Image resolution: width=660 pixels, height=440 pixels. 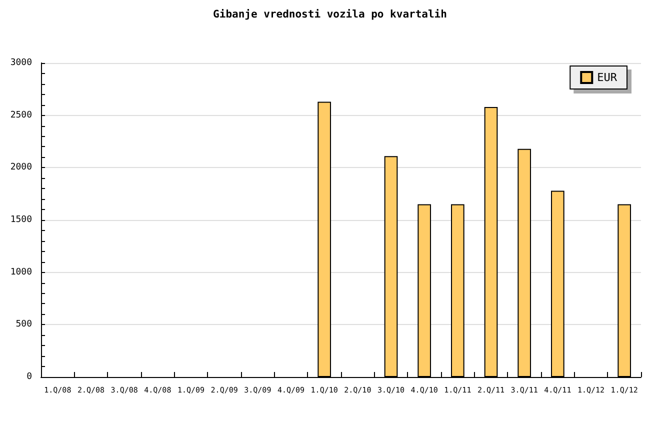 I want to click on y-tick-label: 3000, so click(x=21, y=63).